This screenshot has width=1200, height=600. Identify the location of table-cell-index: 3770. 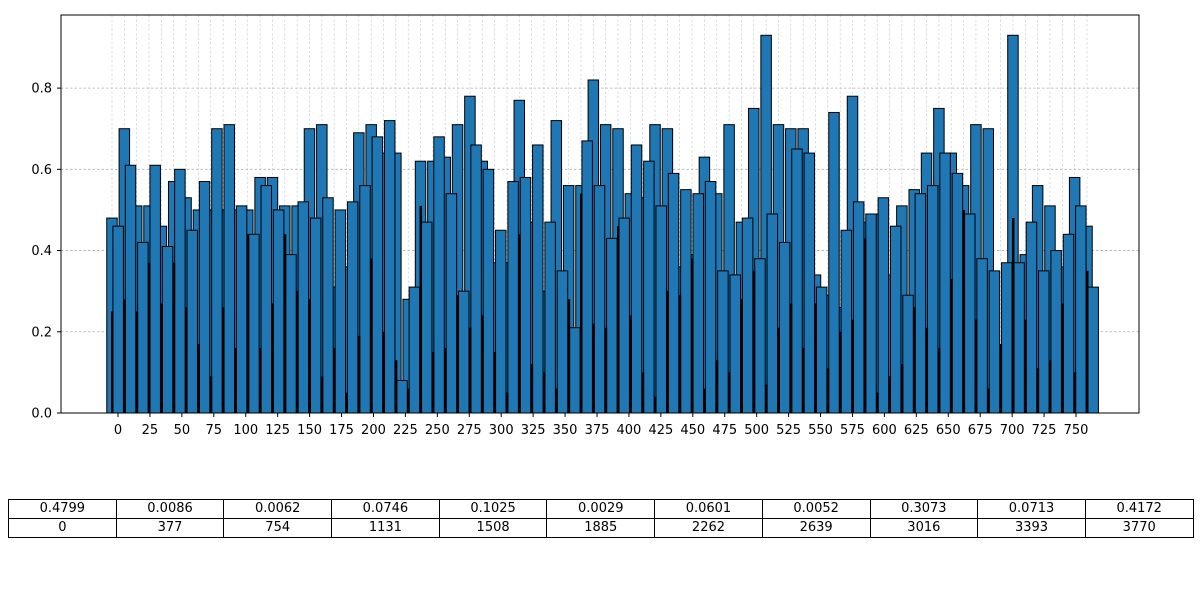
(1139, 528).